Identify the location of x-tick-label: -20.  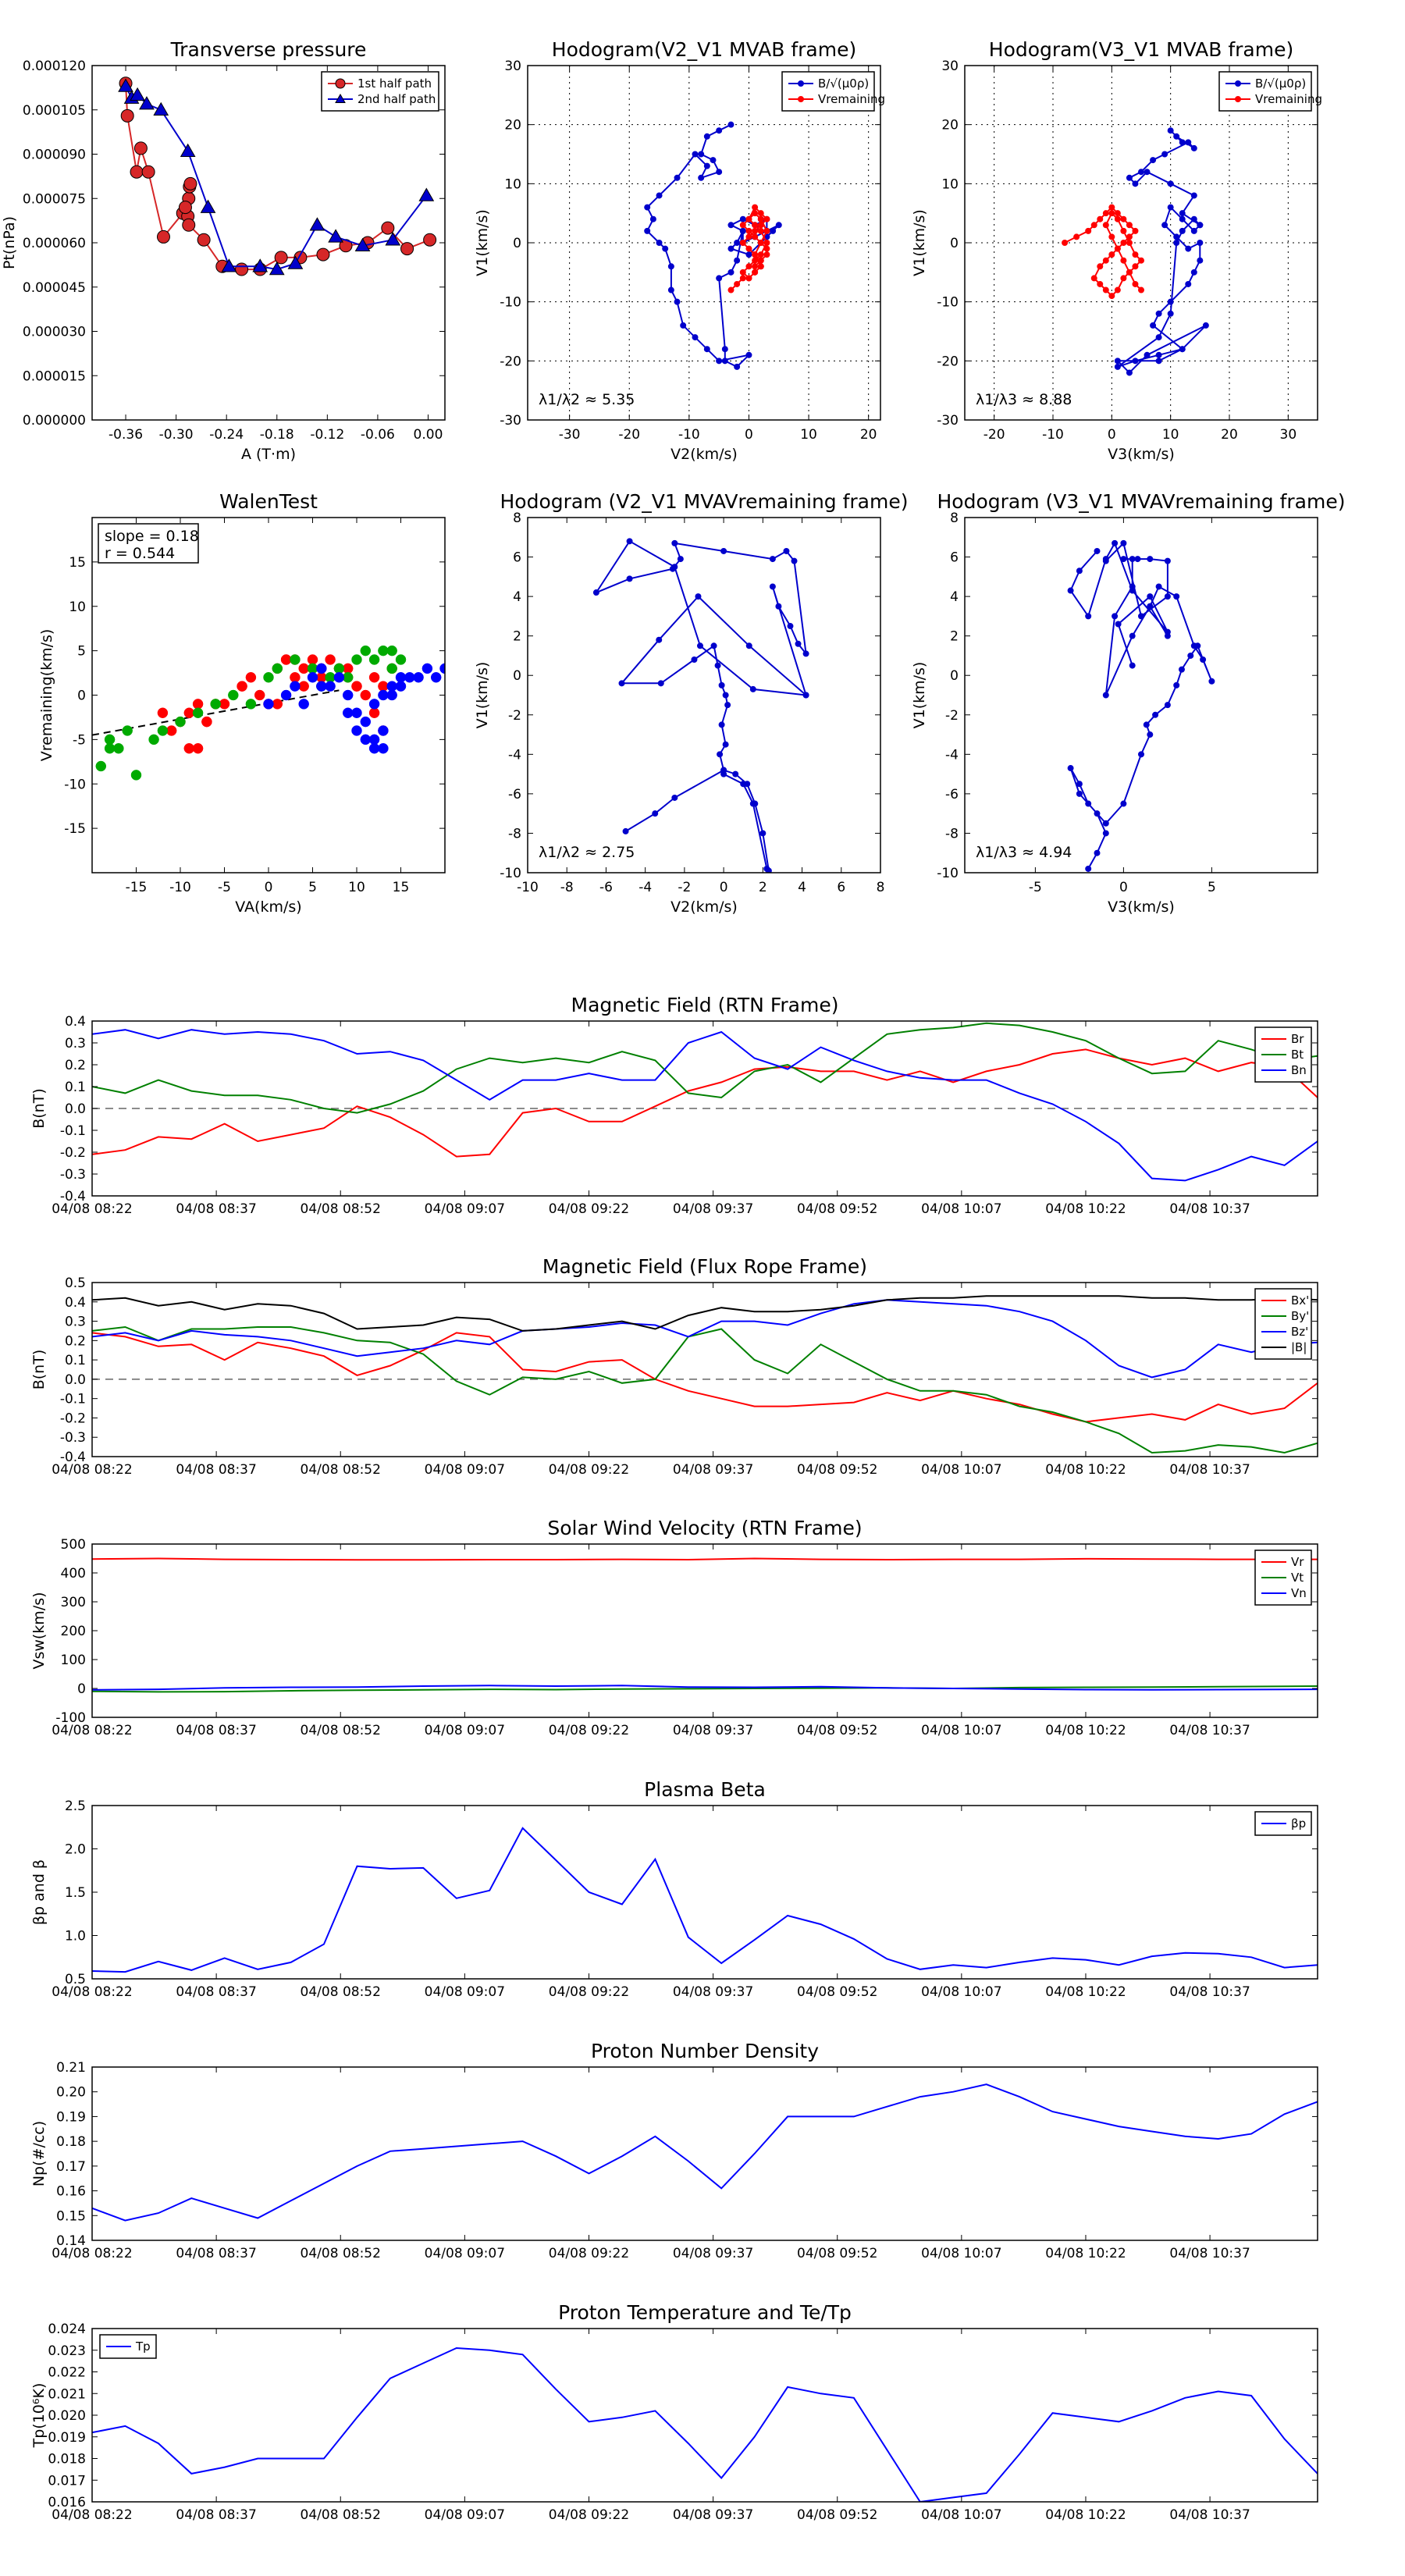
(995, 435).